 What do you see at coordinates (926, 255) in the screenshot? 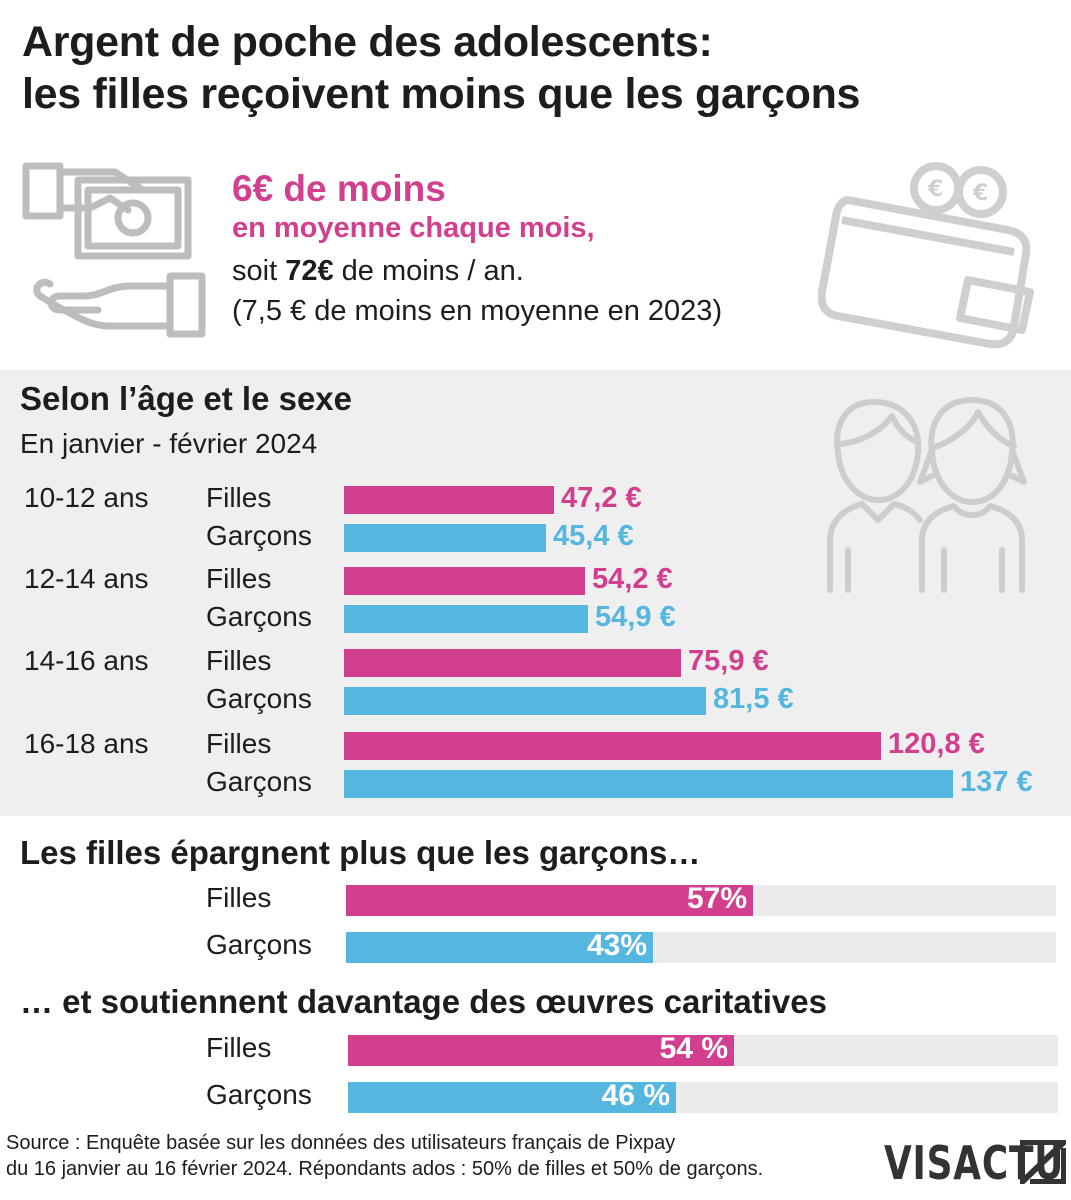
I see `wallet-coins-icon: € €` at bounding box center [926, 255].